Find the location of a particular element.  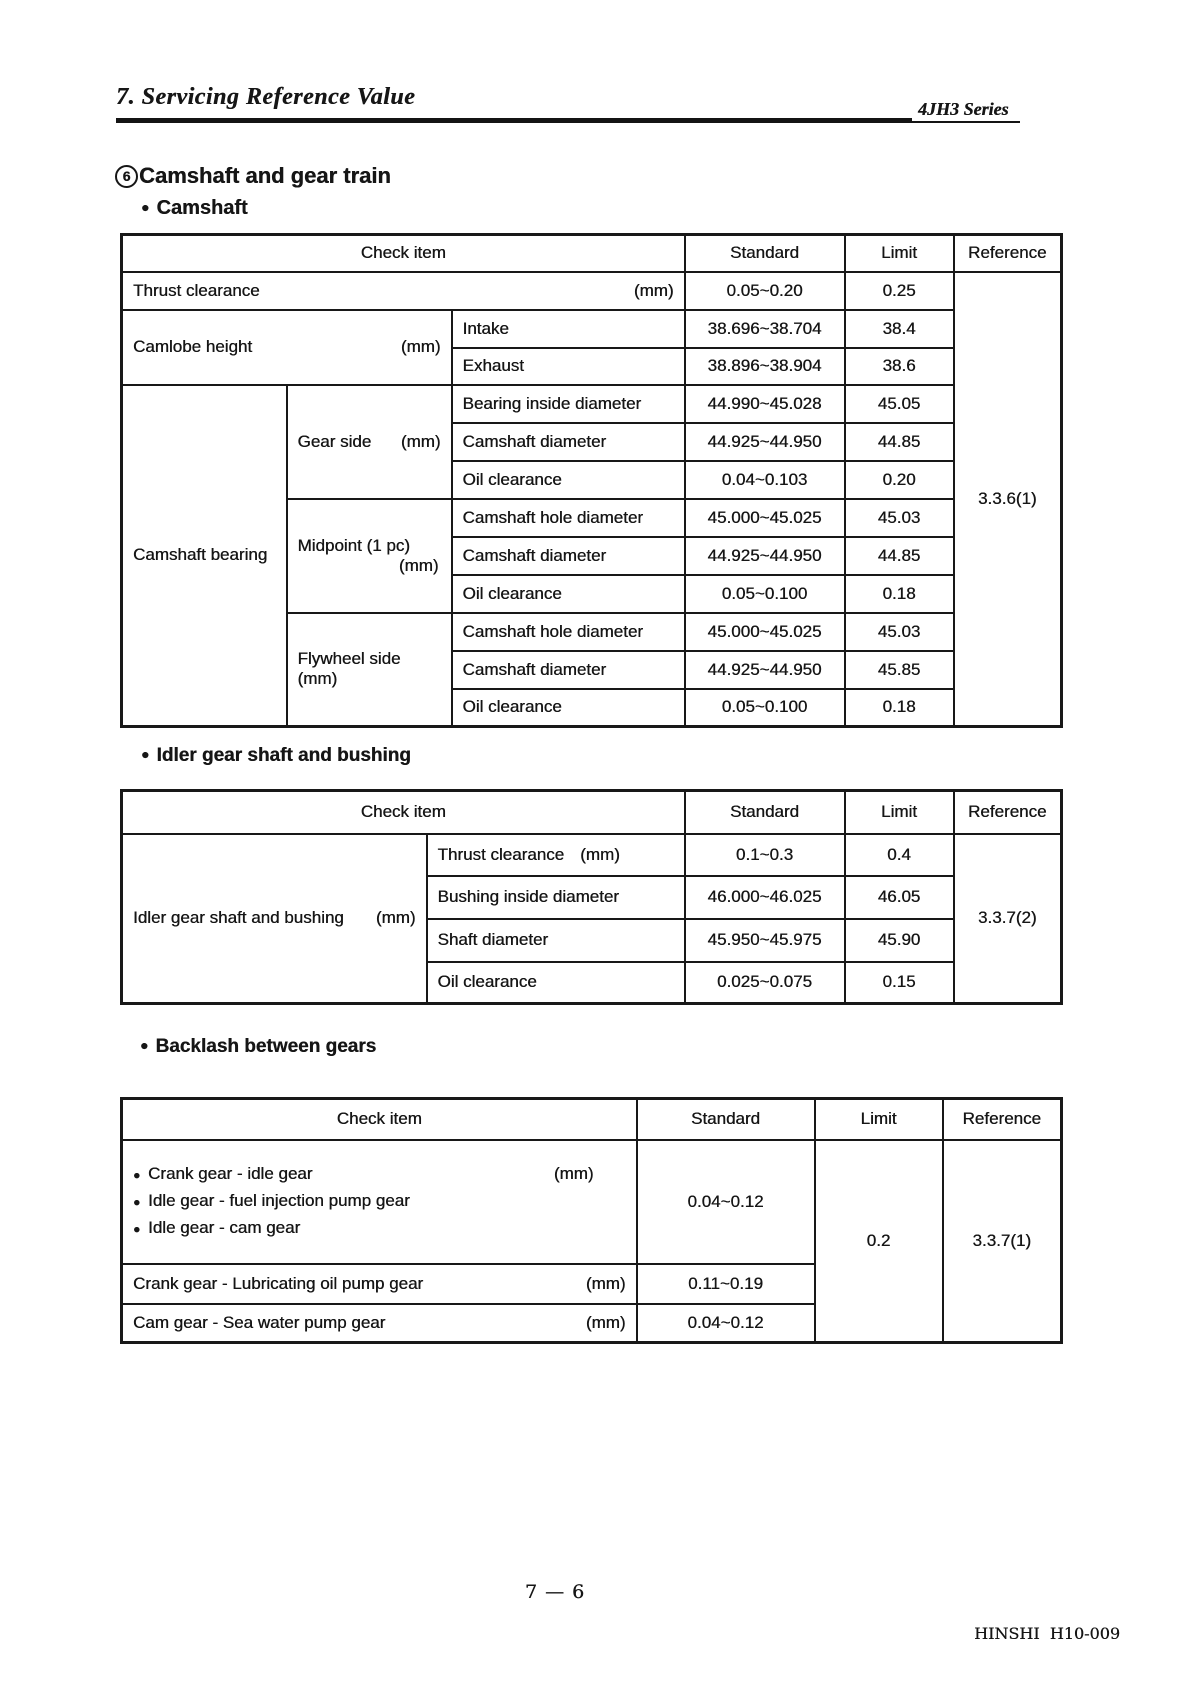

circled-number: 6 is located at coordinates (126, 176).